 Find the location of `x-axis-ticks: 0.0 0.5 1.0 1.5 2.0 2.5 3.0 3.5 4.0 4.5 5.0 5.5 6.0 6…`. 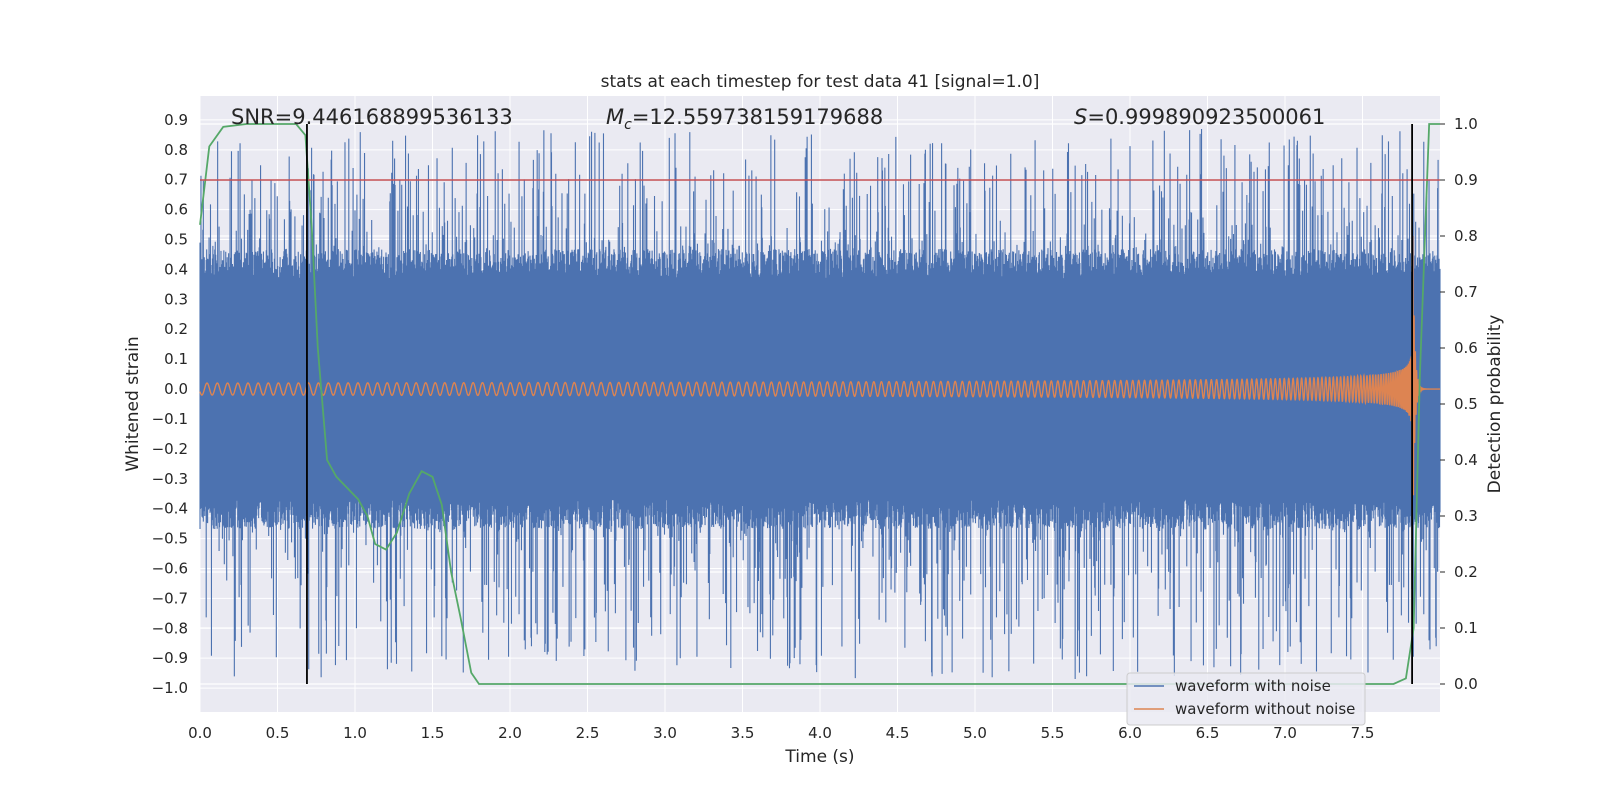

x-axis-ticks: 0.0 0.5 1.0 1.5 2.0 2.5 3.0 3.5 4.0 4.5 5.0 5.5 6.0 6… is located at coordinates (781, 733).